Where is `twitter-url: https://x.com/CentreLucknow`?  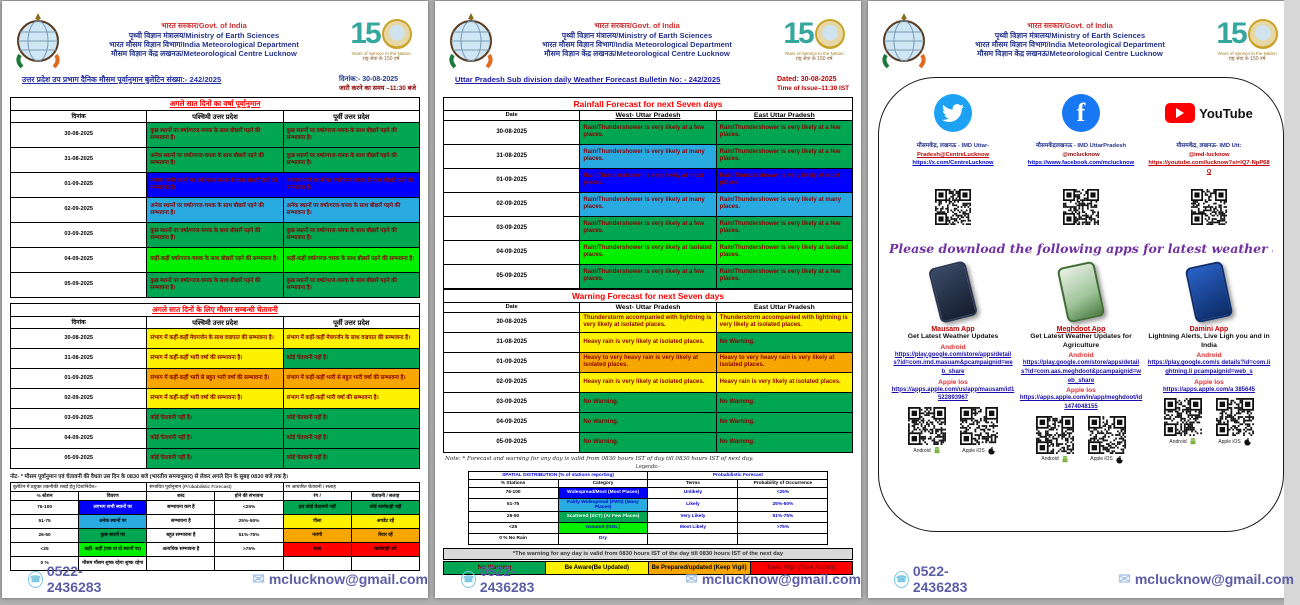
twitter-url: https://x.com/CentreLucknow is located at coordinates (953, 163).